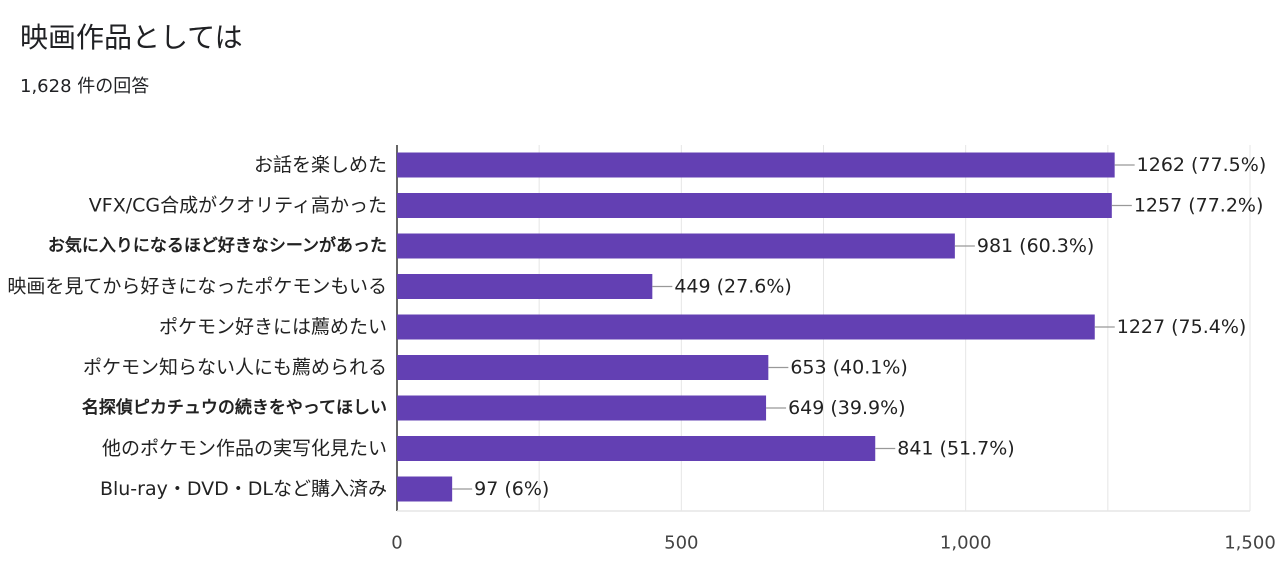 The width and height of the screenshot is (1280, 580). I want to click on x-tick-label: 500, so click(681, 543).